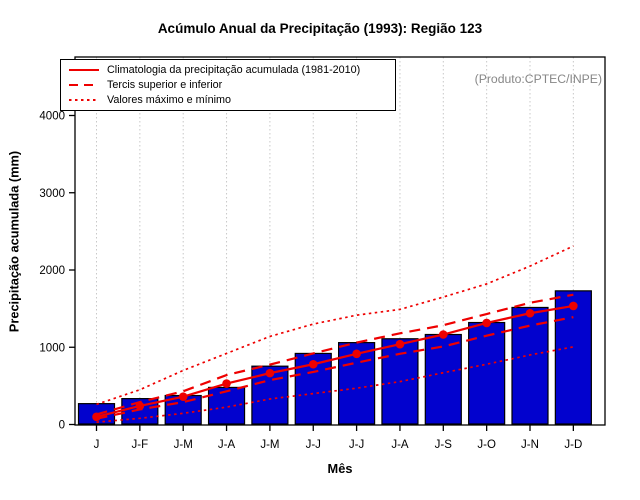 Image resolution: width=640 pixels, height=500 pixels. I want to click on bar-J-D, so click(573, 357).